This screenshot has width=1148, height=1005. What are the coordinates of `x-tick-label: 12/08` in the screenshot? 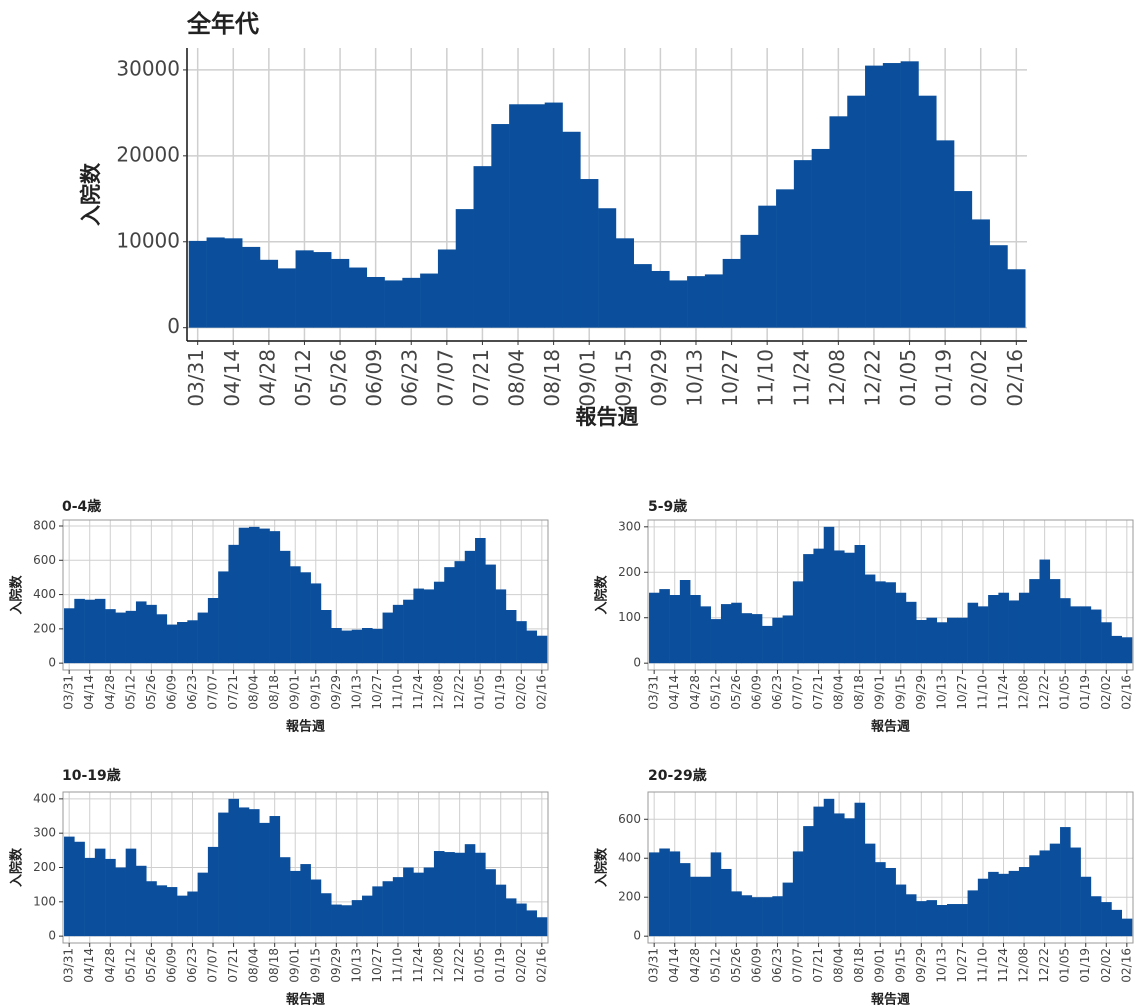 It's located at (837, 378).